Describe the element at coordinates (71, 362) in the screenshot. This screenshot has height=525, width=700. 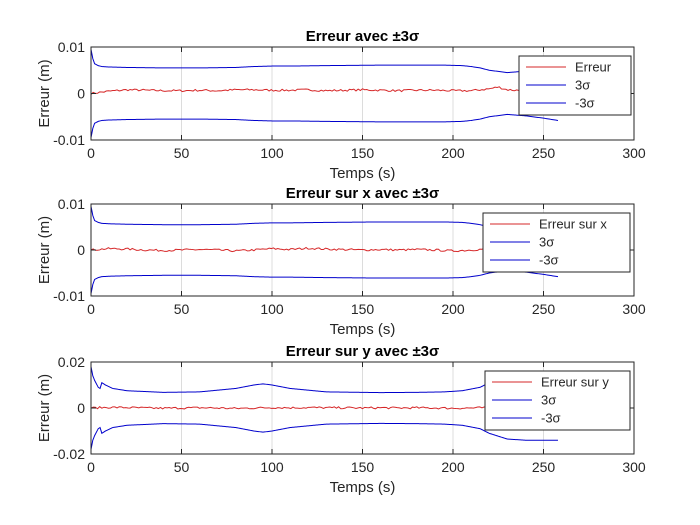
I see `y-tick-label: 0.02` at that location.